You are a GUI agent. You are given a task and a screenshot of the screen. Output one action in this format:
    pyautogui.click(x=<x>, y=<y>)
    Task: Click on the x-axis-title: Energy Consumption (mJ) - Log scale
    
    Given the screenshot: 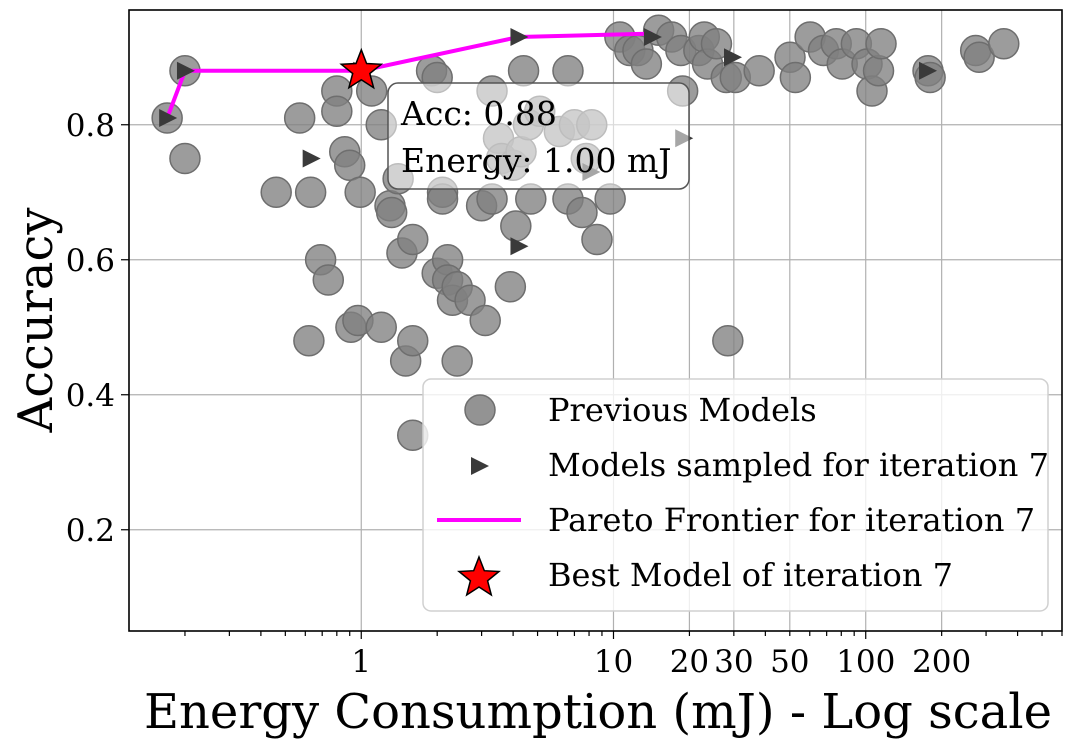 What is the action you would take?
    pyautogui.click(x=598, y=712)
    